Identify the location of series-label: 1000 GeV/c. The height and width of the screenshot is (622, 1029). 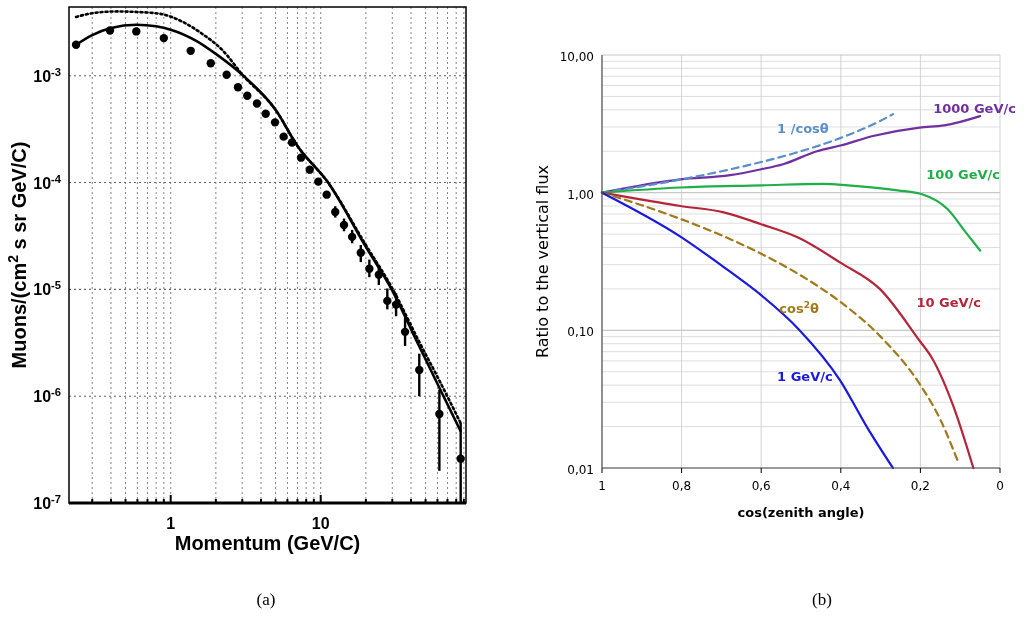
(974, 108).